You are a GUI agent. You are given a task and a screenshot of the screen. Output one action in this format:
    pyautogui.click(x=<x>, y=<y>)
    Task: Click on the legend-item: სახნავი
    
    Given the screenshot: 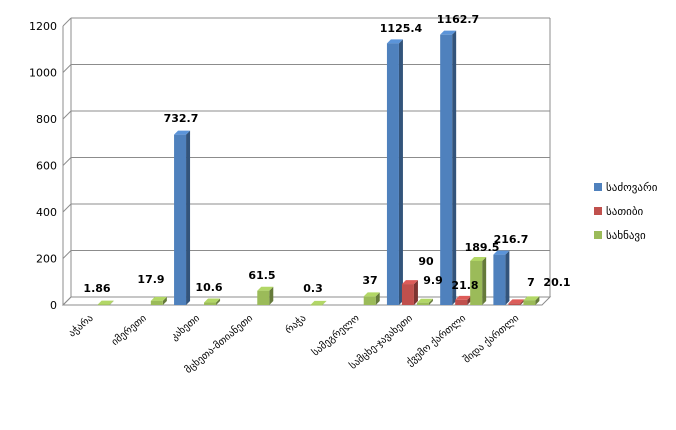 What is the action you would take?
    pyautogui.click(x=620, y=235)
    